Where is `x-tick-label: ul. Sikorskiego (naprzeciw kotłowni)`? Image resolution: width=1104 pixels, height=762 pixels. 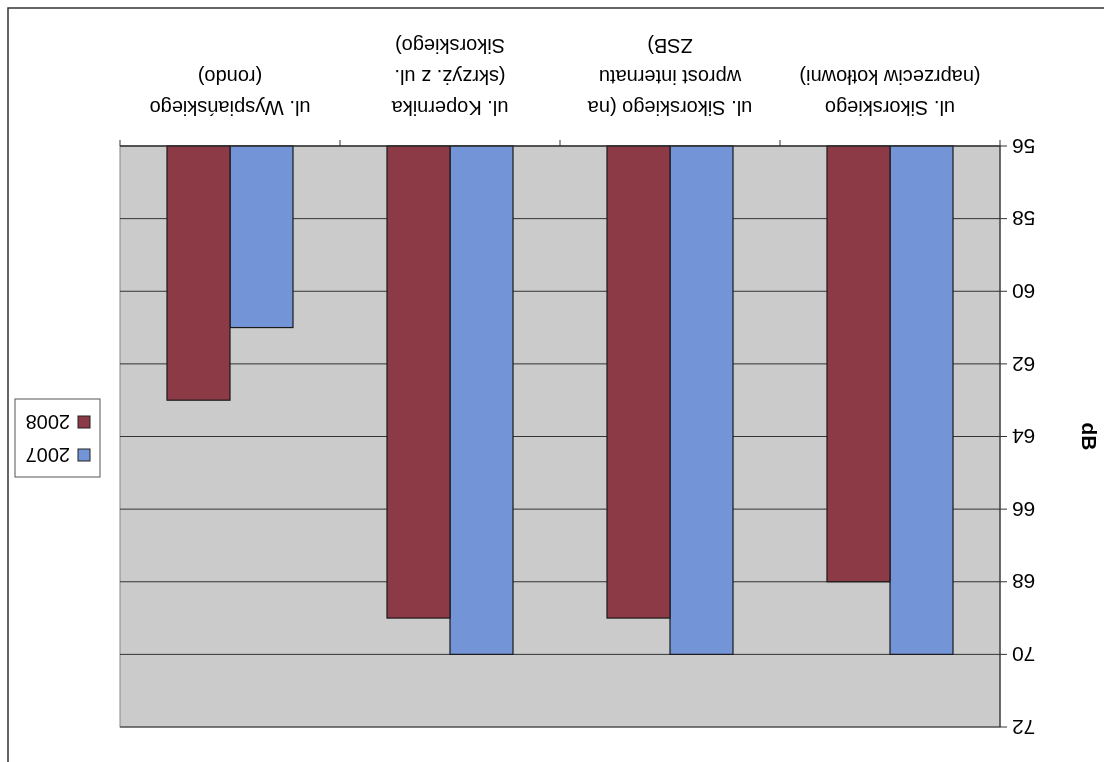
x-tick-label: ul. Sikorskiego (naprzeciw kotłowni) is located at coordinates (890, 92).